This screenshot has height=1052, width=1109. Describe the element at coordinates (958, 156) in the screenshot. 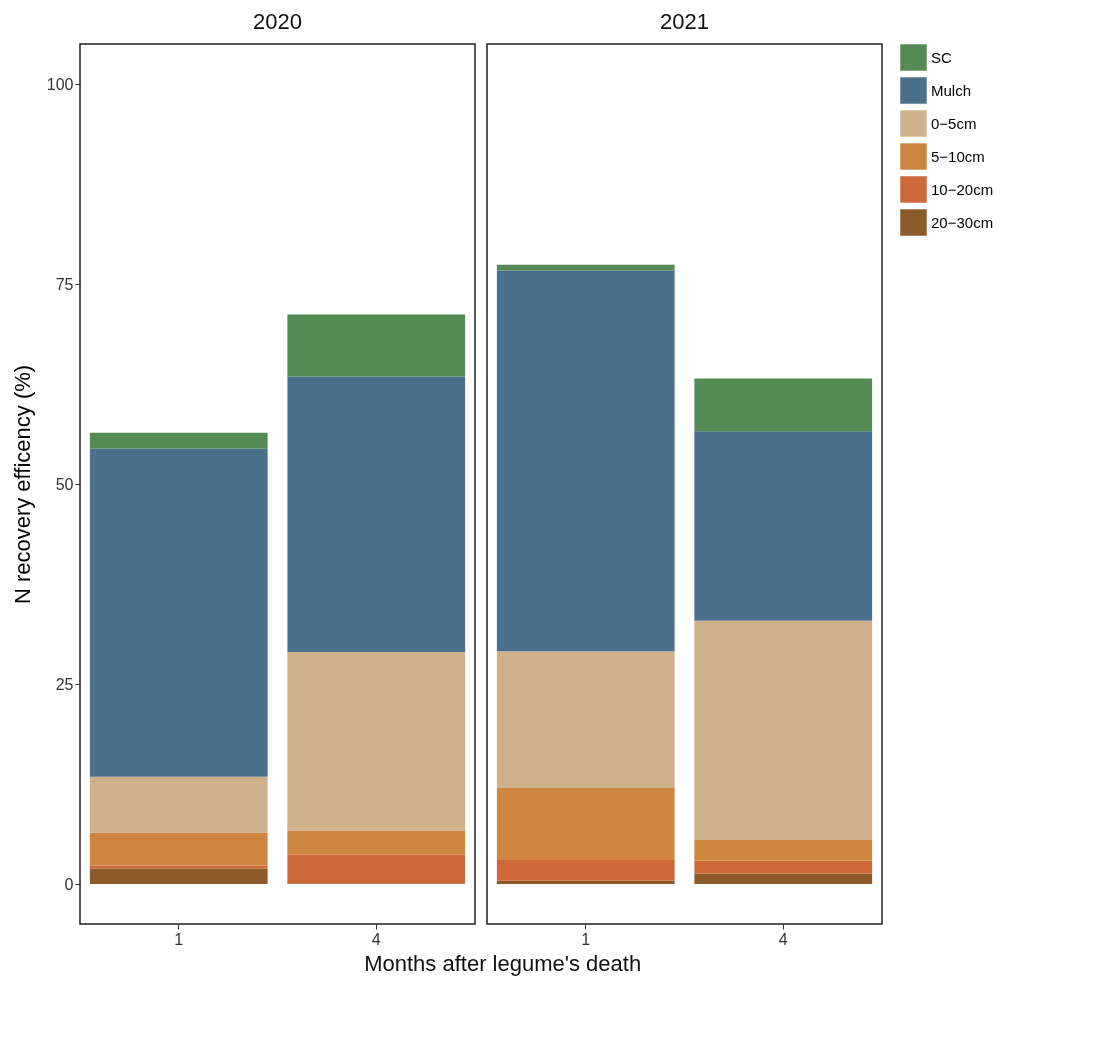

I see `legend-label: 5−10cm` at that location.